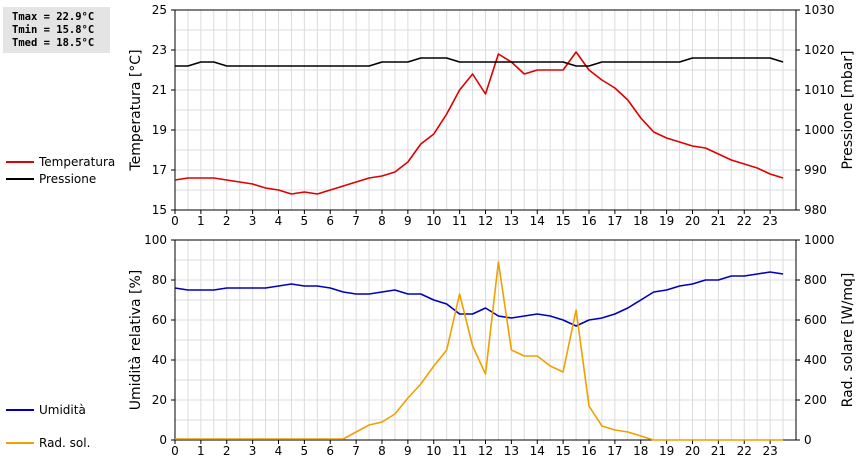  I want to click on bottom-xtick-label: 17, so click(614, 451).